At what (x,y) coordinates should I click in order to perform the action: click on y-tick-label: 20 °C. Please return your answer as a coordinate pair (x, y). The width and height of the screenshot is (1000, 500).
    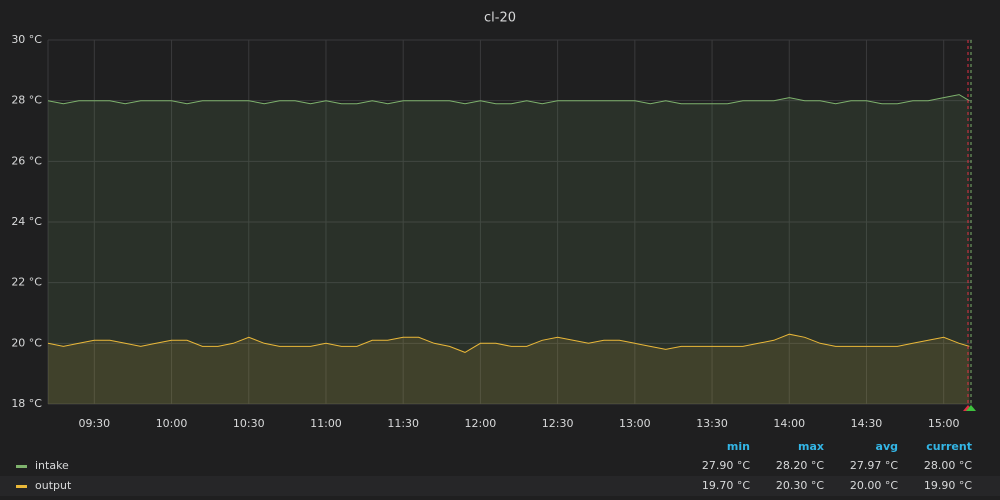
    Looking at the image, I should click on (26, 342).